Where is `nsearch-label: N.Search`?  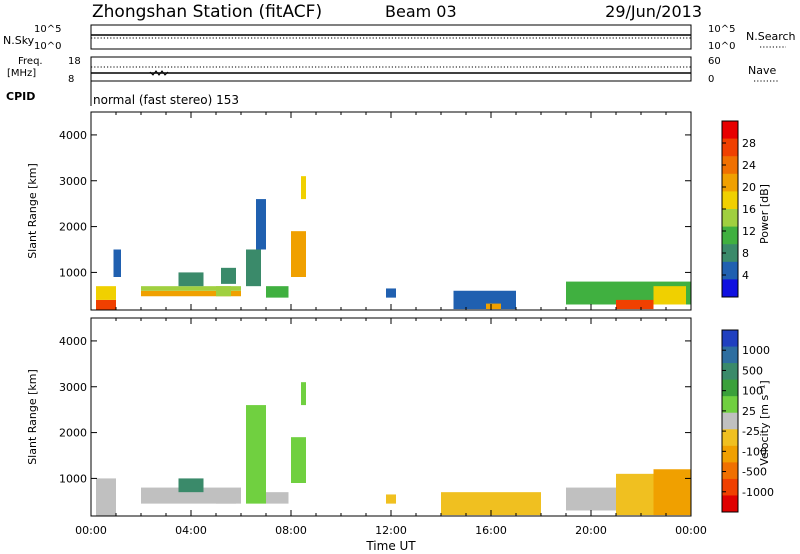
nsearch-label: N.Search is located at coordinates (771, 36).